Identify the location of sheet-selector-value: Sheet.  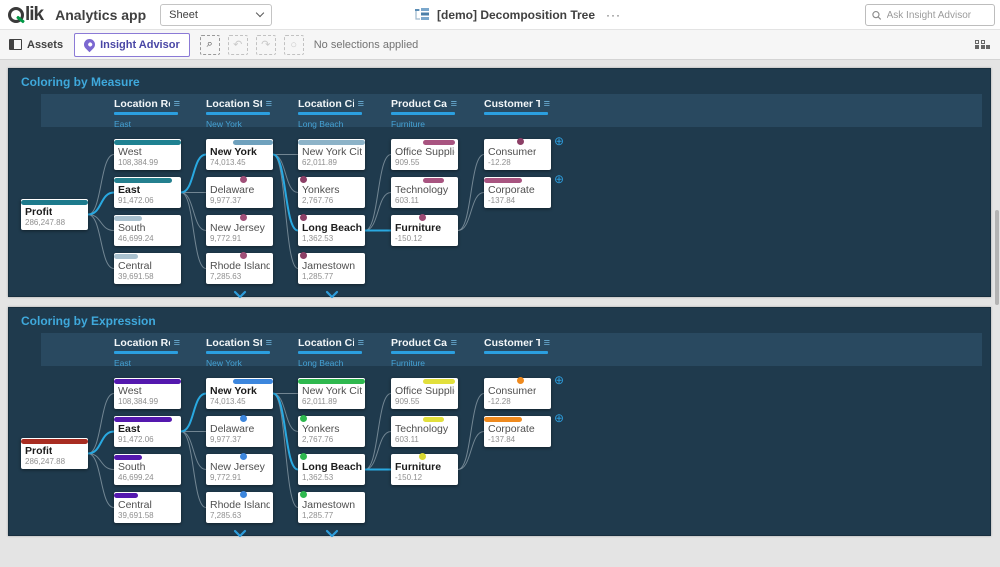
(183, 14).